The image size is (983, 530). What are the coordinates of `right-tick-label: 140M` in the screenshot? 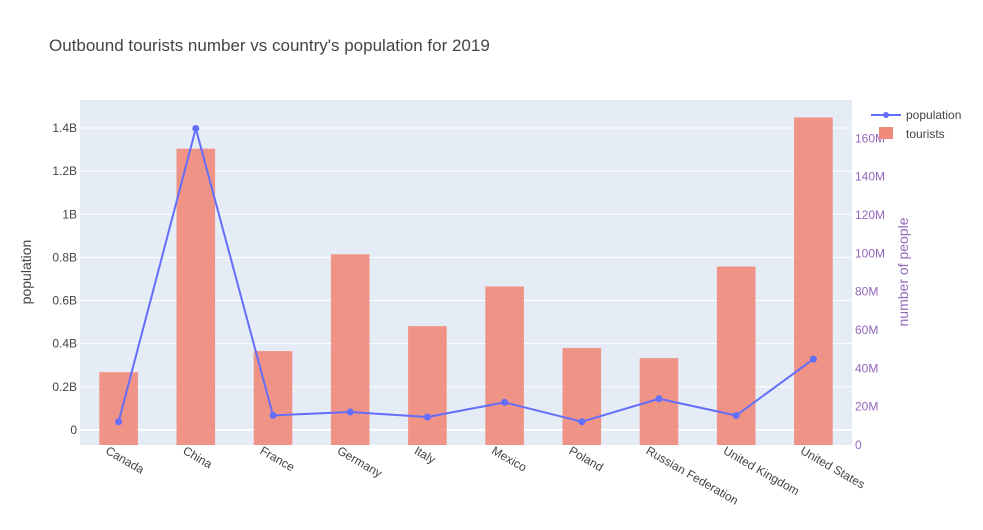 It's located at (870, 177).